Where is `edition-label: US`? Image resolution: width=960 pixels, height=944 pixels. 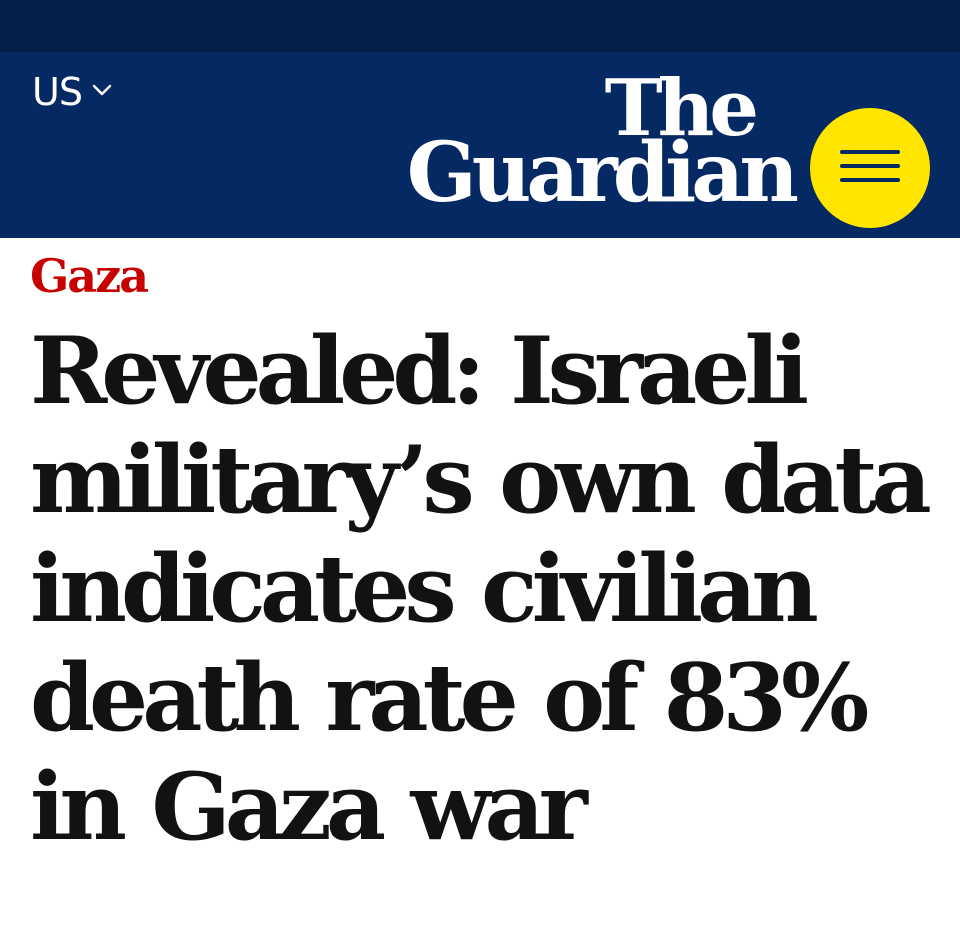
edition-label: US is located at coordinates (57, 92).